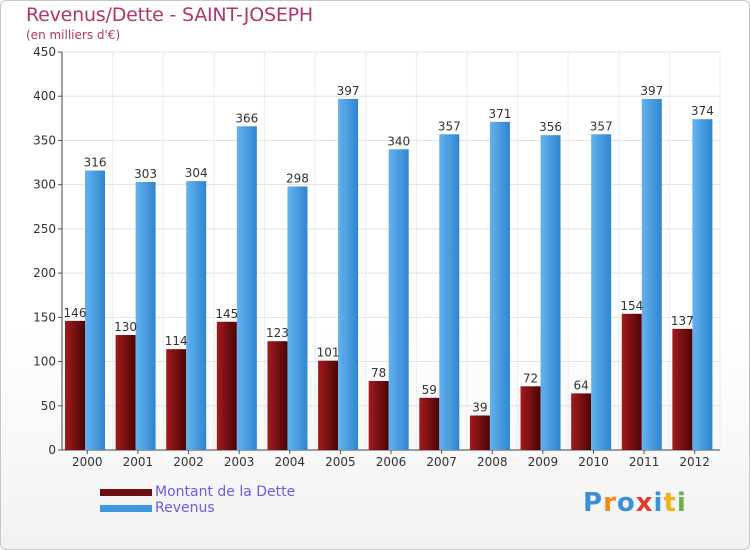 This screenshot has height=550, width=750. What do you see at coordinates (239, 462) in the screenshot?
I see `x-tick-label: 2003` at bounding box center [239, 462].